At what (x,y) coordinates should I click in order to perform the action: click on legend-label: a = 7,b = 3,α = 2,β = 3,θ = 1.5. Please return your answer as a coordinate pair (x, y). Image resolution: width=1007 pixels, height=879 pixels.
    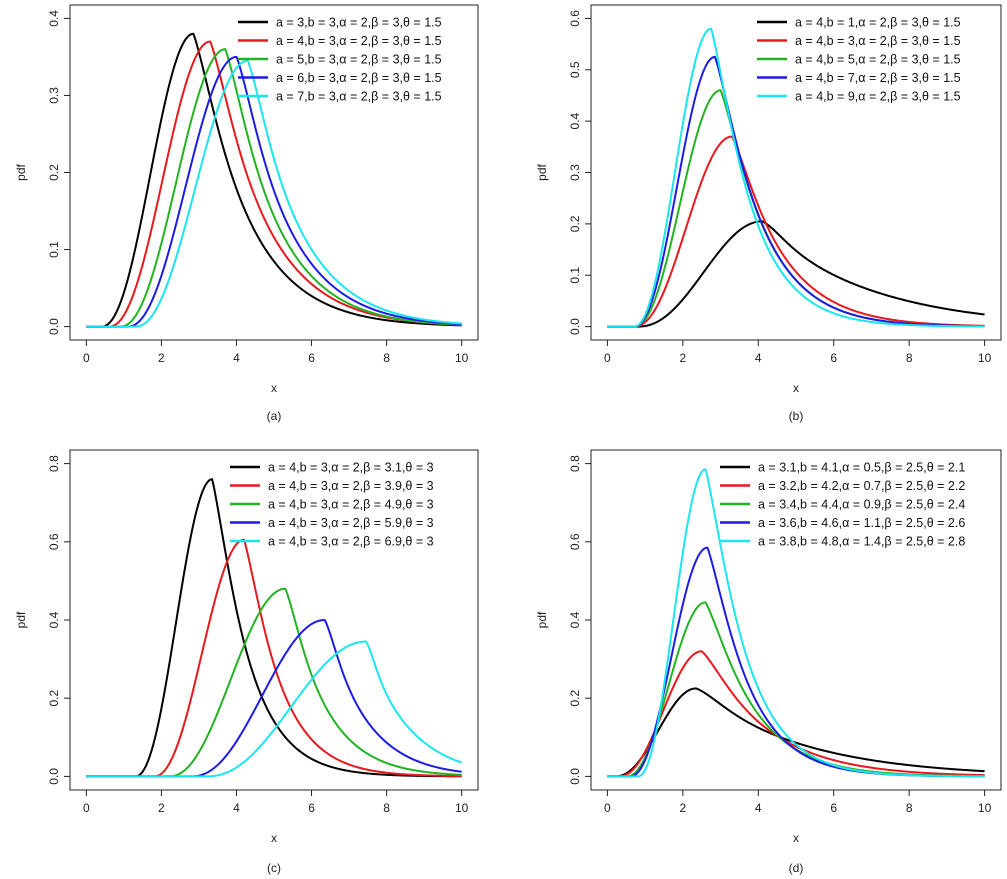
    Looking at the image, I should click on (359, 97).